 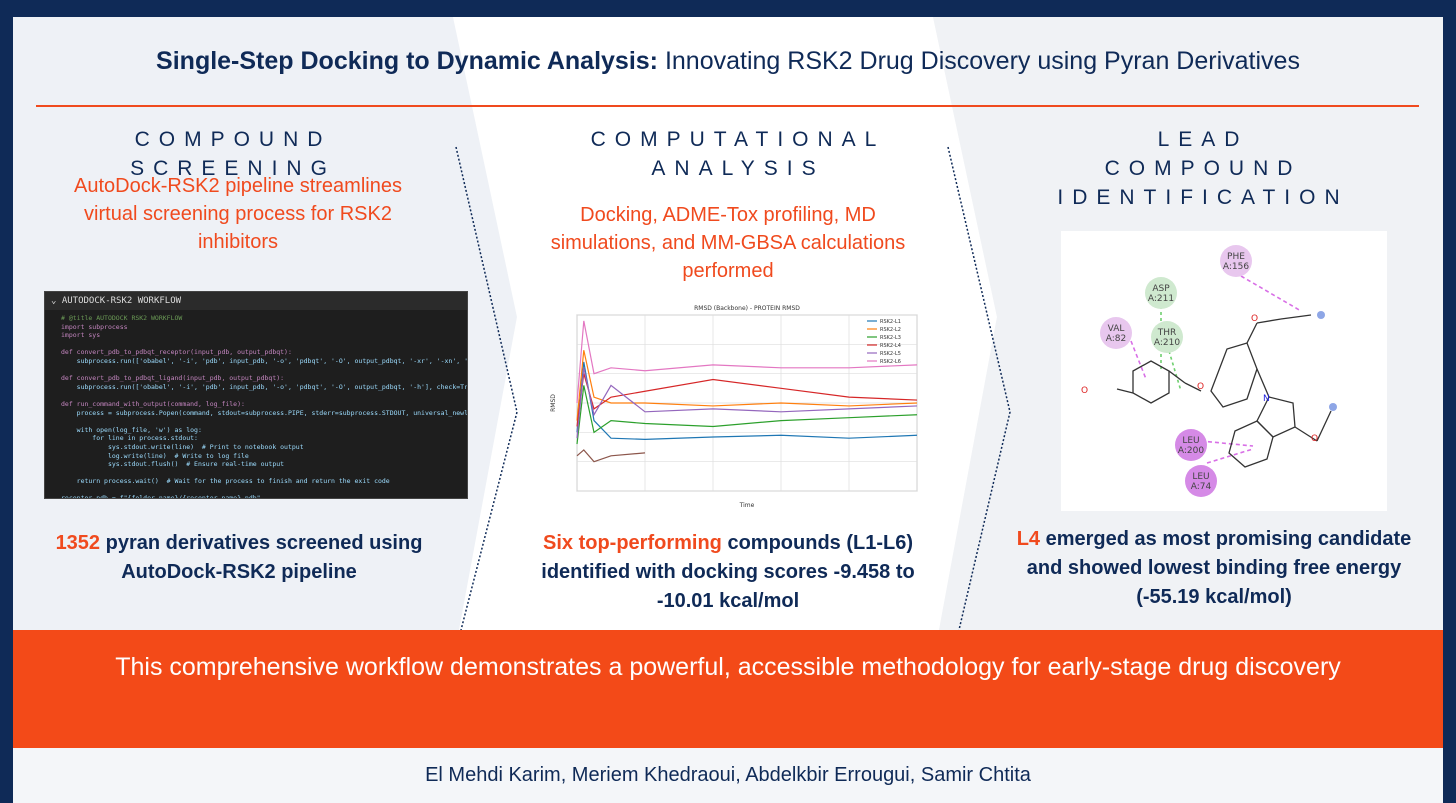 What do you see at coordinates (738, 154) in the screenshot?
I see `heading-computational-analysis: Computational Analysis` at bounding box center [738, 154].